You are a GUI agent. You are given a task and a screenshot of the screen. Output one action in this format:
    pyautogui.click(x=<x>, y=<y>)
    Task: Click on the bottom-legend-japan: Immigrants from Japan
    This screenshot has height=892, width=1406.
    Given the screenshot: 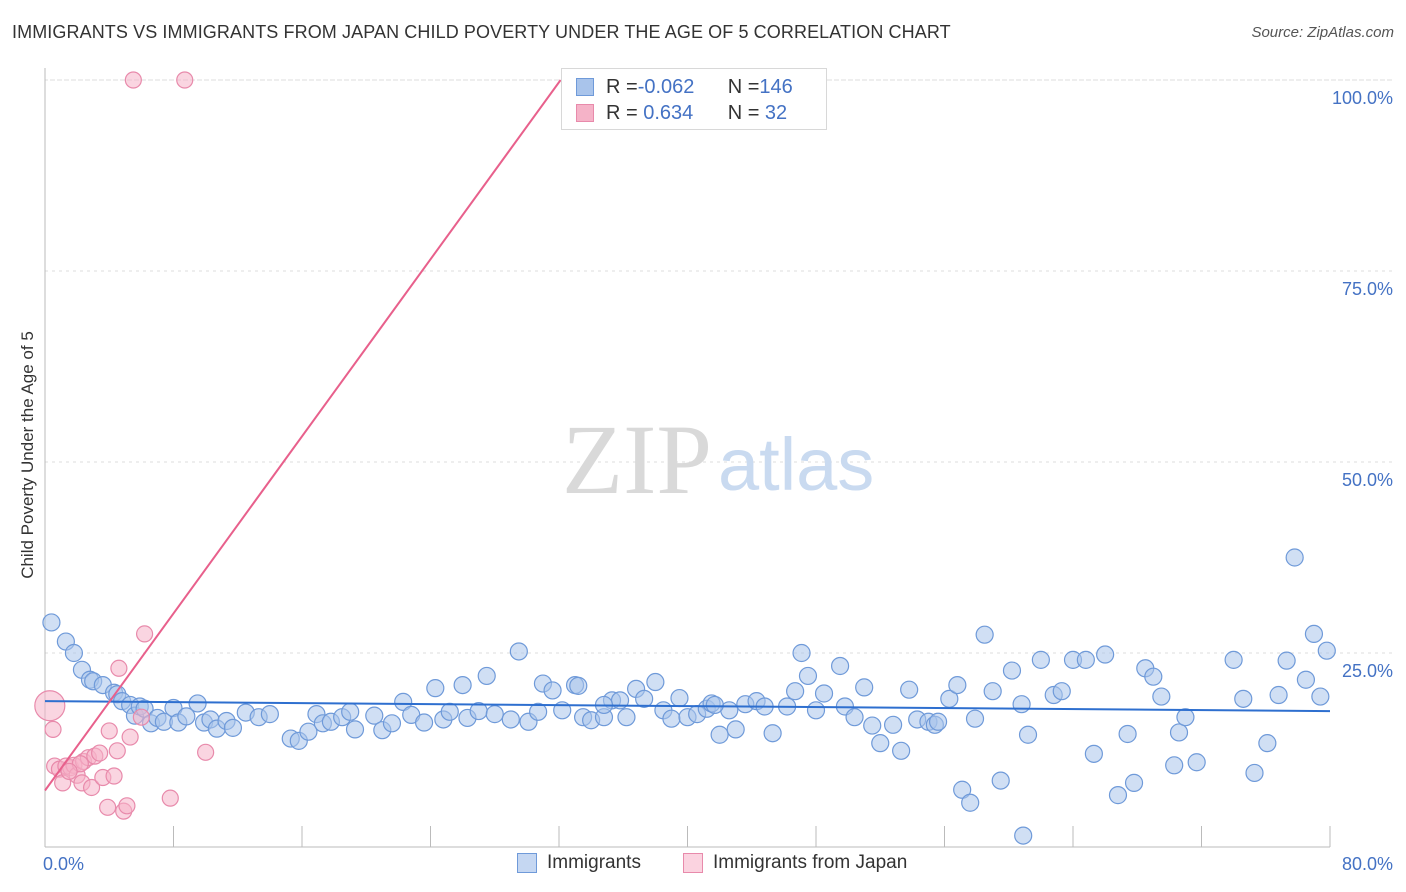 What is the action you would take?
    pyautogui.click(x=795, y=863)
    